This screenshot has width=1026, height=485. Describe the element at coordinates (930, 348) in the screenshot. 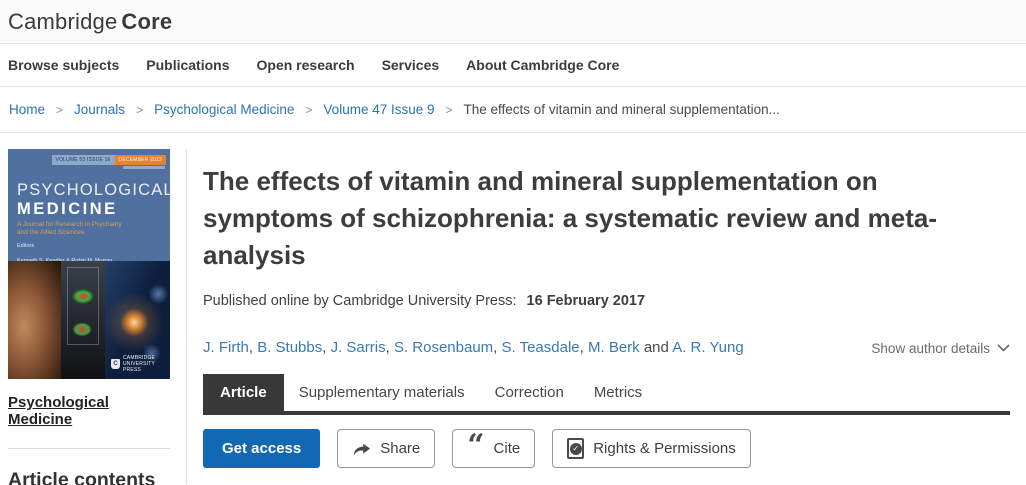

I see `show-author-details-label: Show author details` at that location.